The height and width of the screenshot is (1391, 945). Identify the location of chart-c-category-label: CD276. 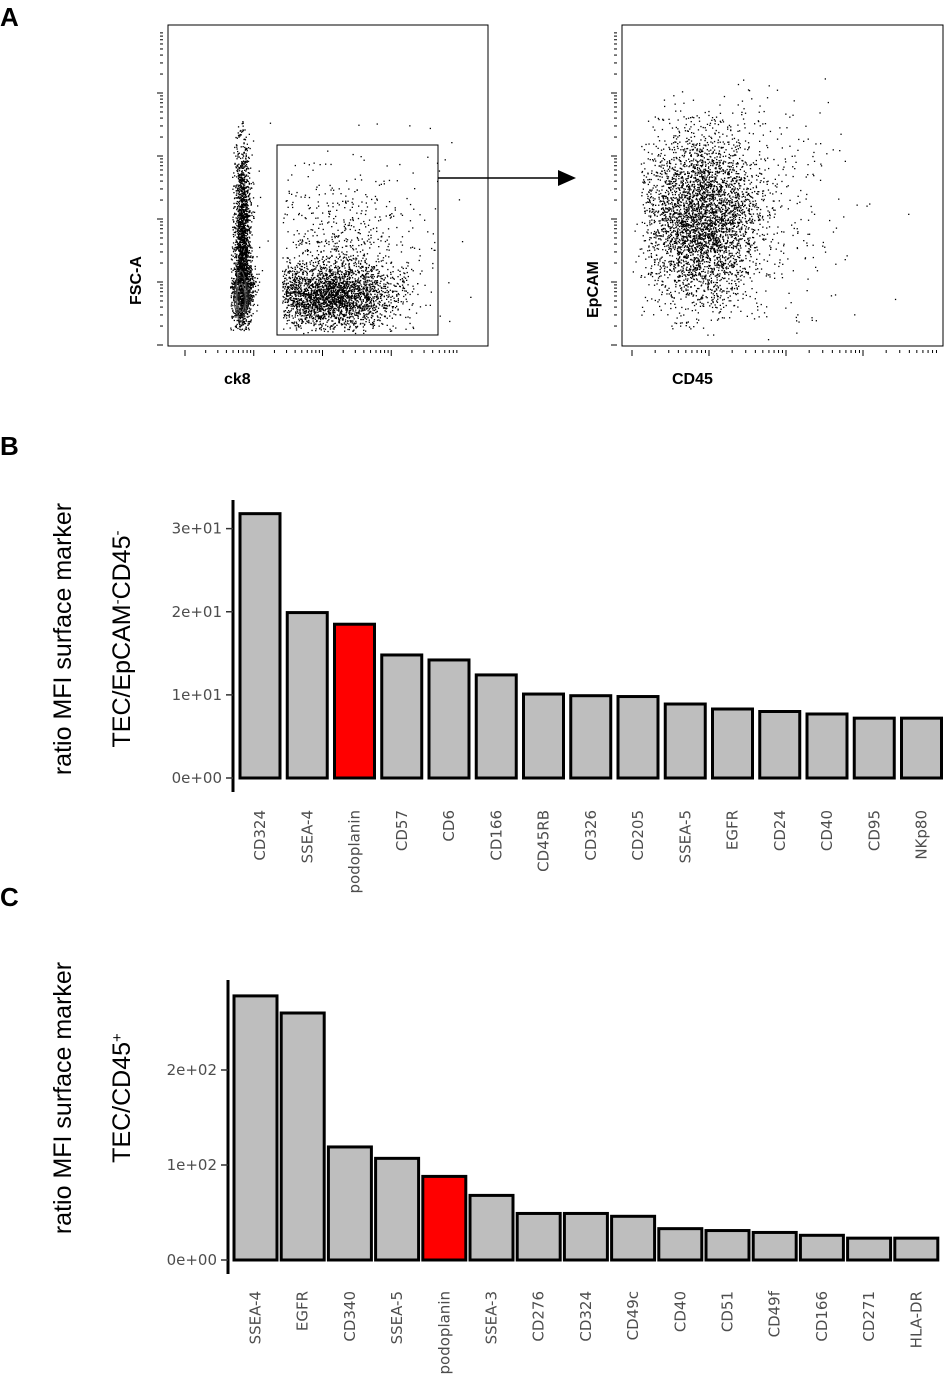
(539, 1316).